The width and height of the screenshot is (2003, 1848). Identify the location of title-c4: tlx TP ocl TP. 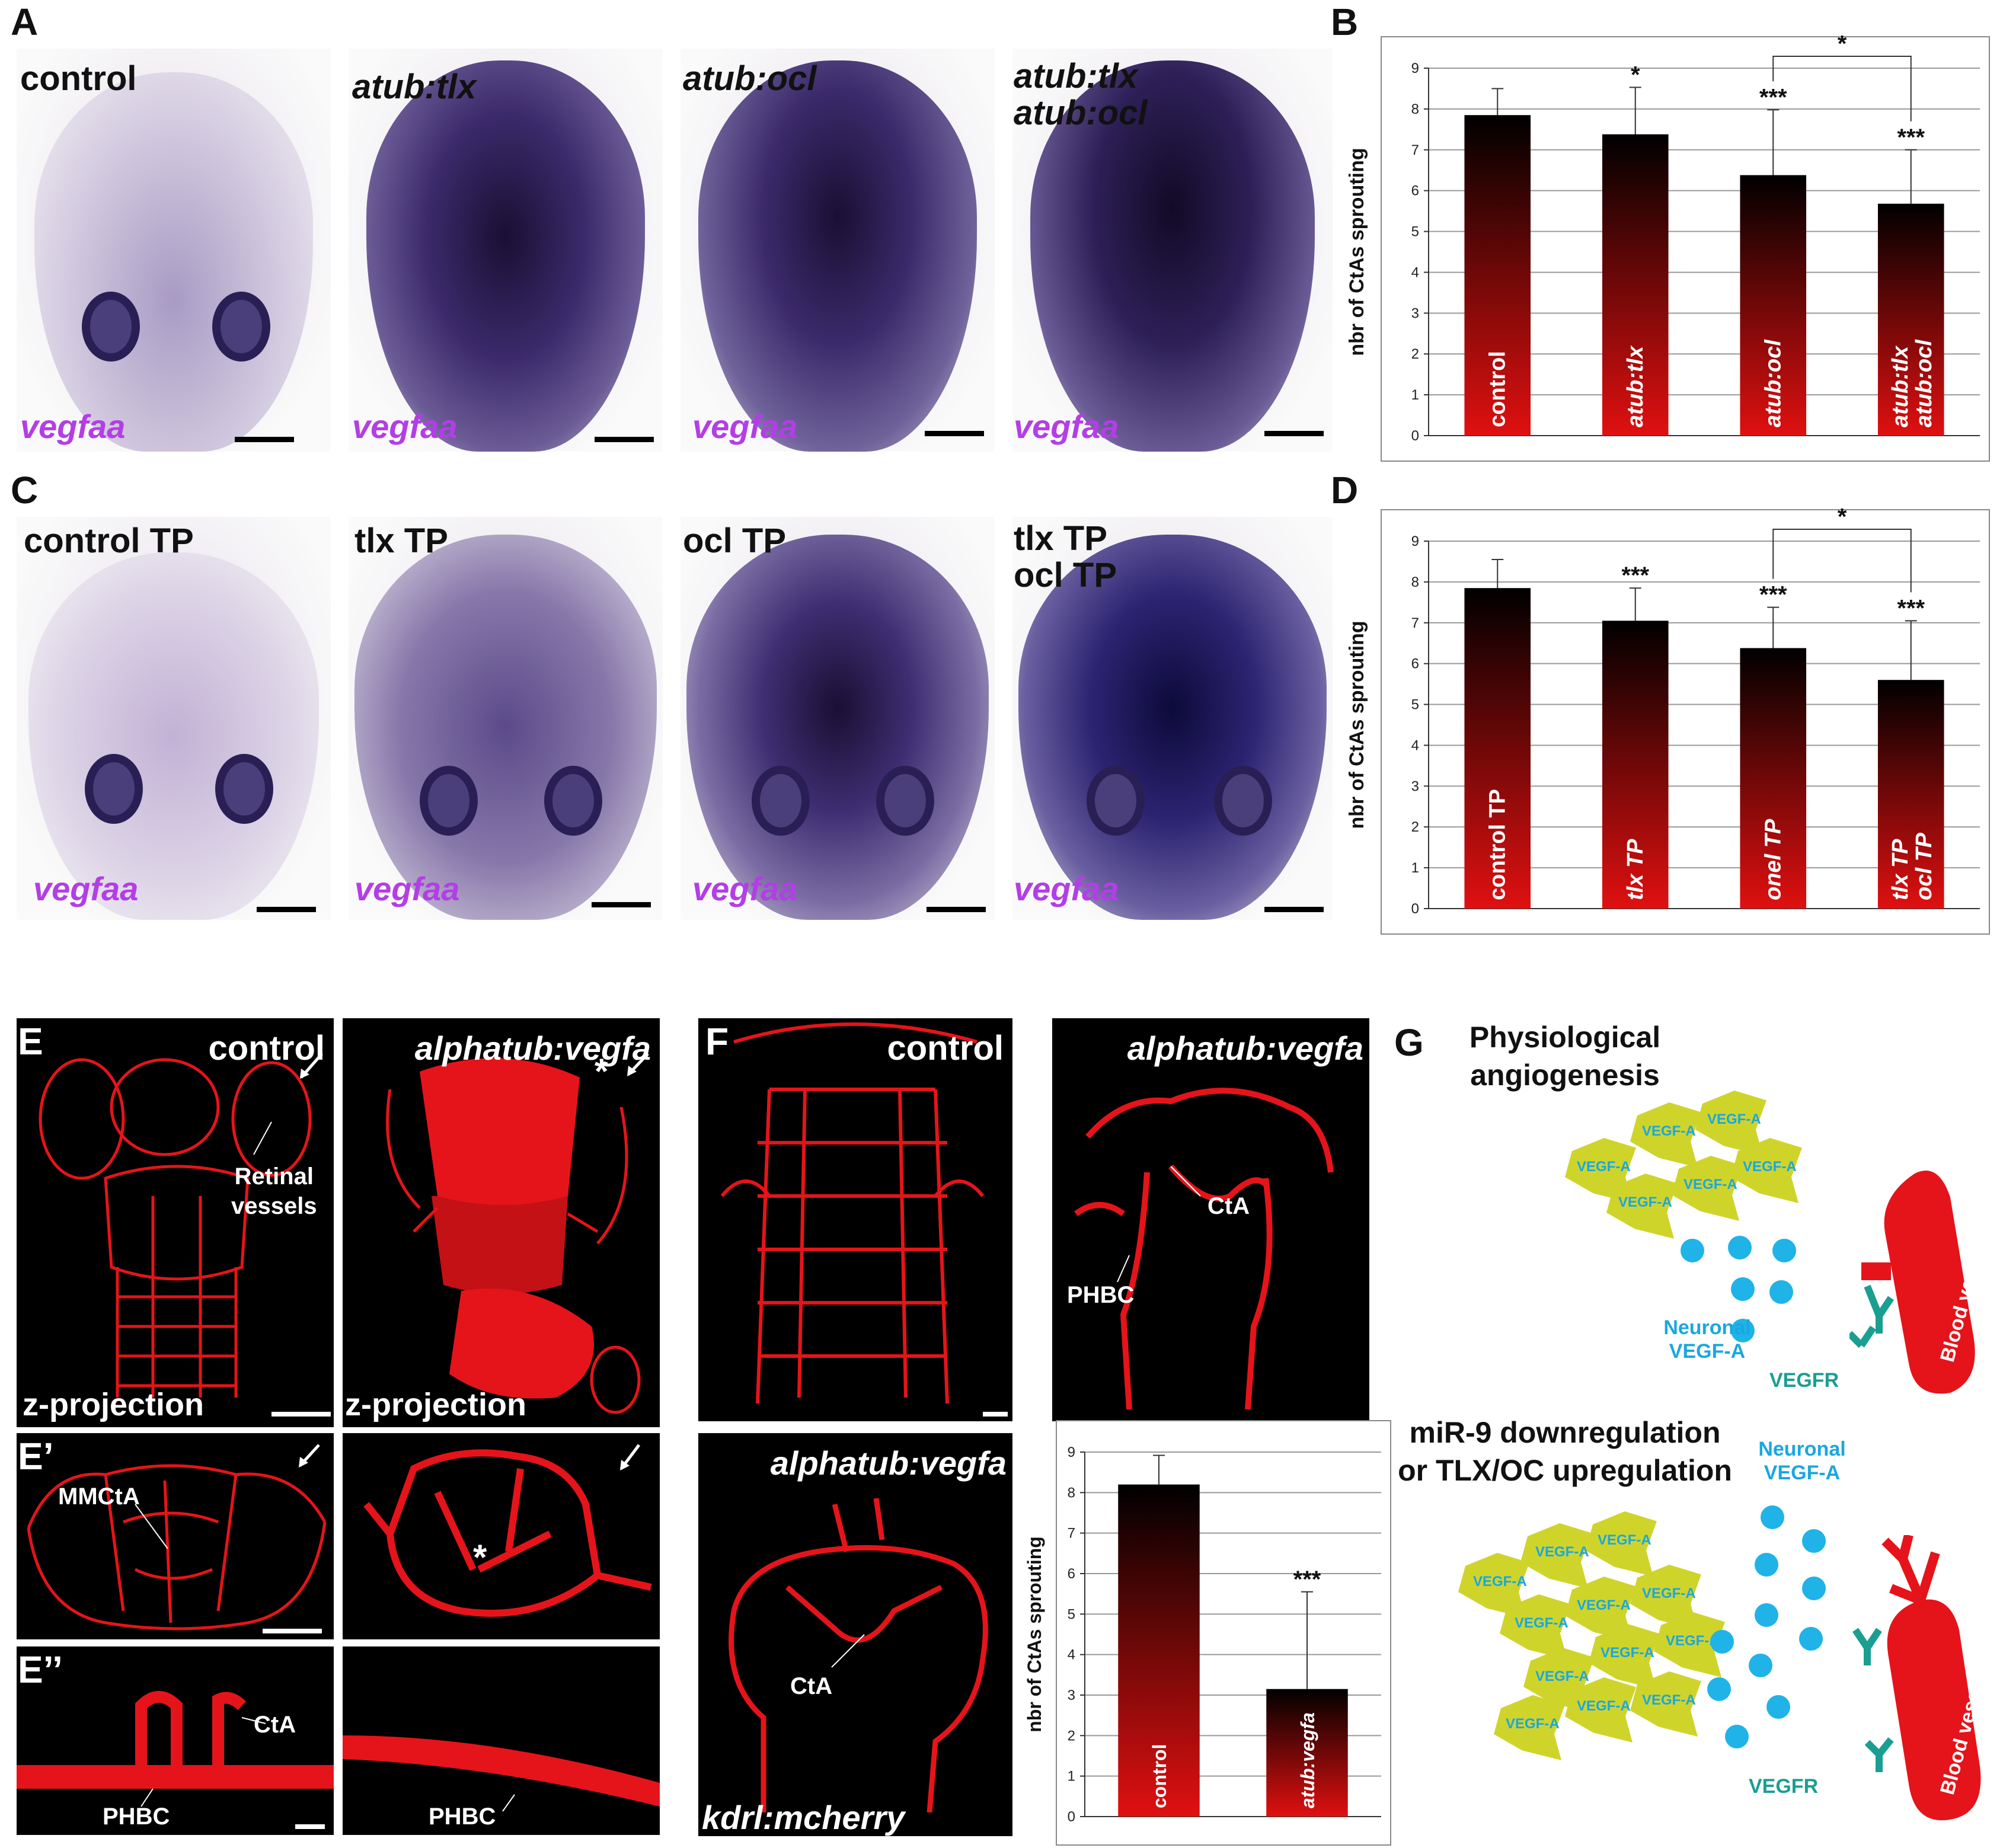
(1065, 556).